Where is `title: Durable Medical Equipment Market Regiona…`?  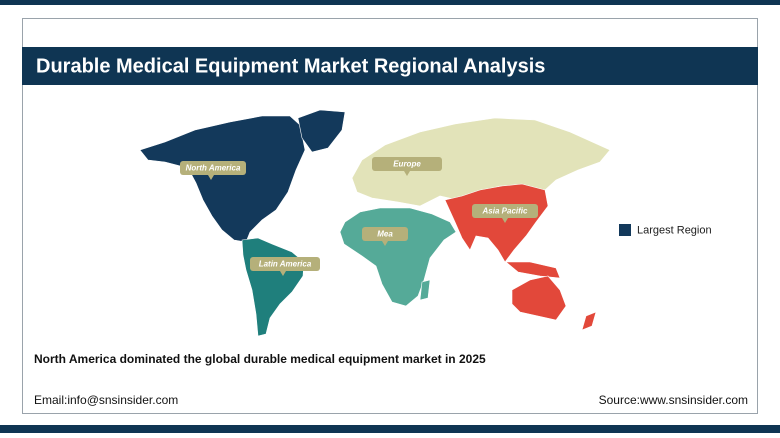 title: Durable Medical Equipment Market Regiona… is located at coordinates (290, 66).